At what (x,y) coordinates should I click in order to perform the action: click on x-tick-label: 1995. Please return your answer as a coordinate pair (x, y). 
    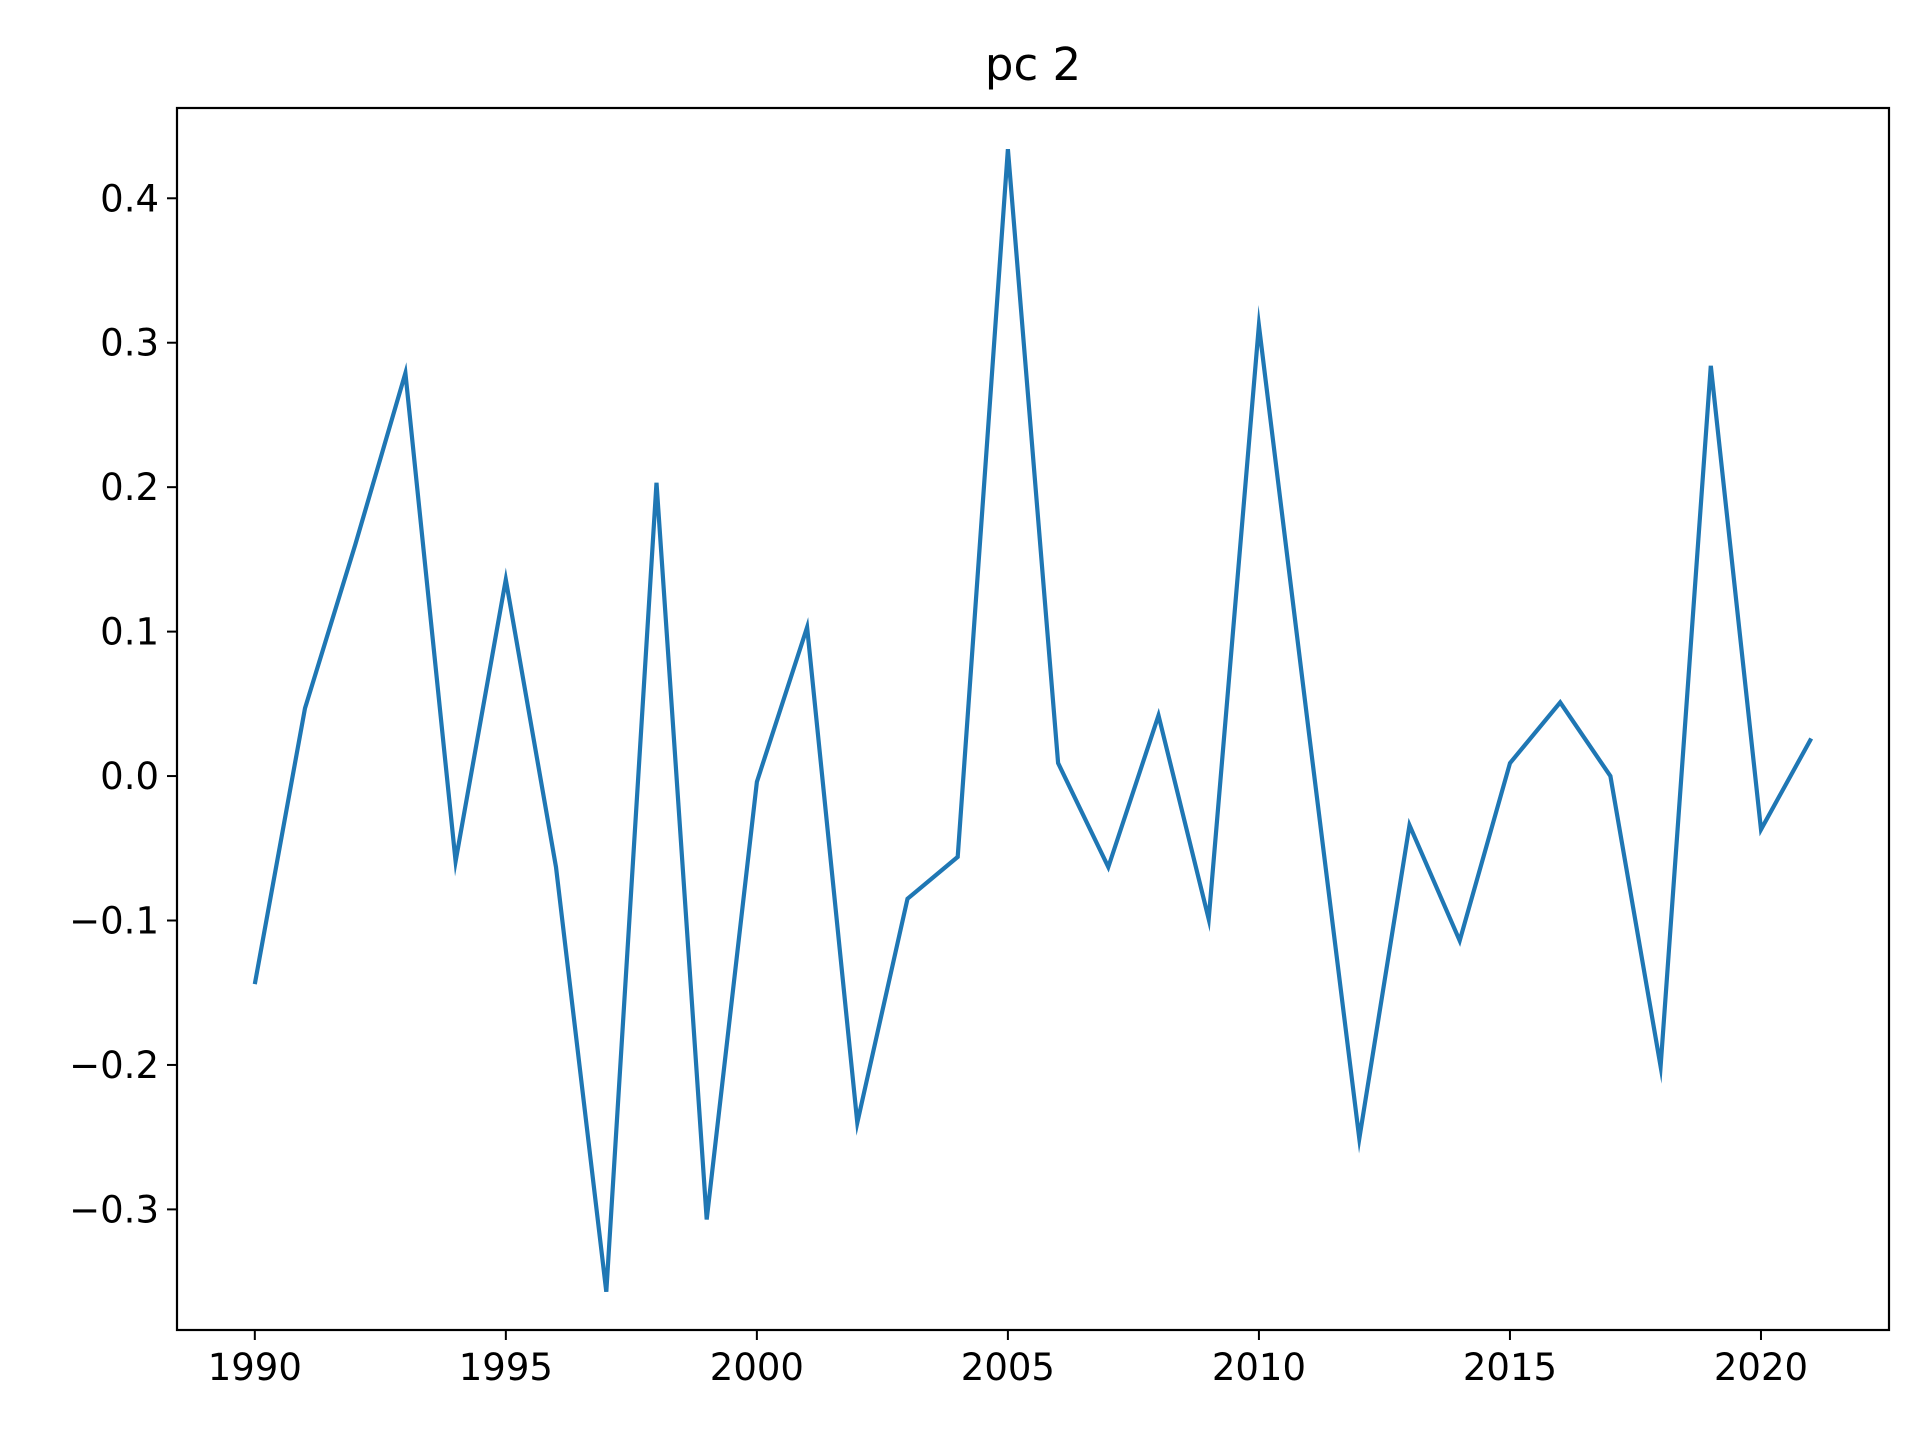
    Looking at the image, I should click on (506, 1367).